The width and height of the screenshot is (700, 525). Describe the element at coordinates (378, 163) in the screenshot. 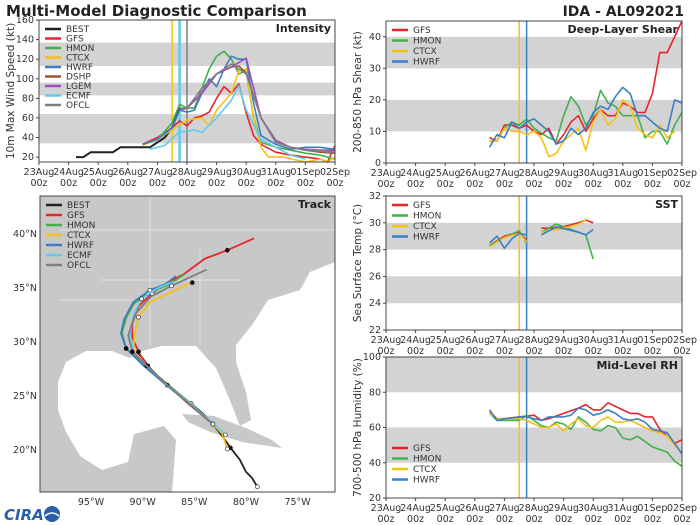

I see `y-tick-label: 0` at that location.